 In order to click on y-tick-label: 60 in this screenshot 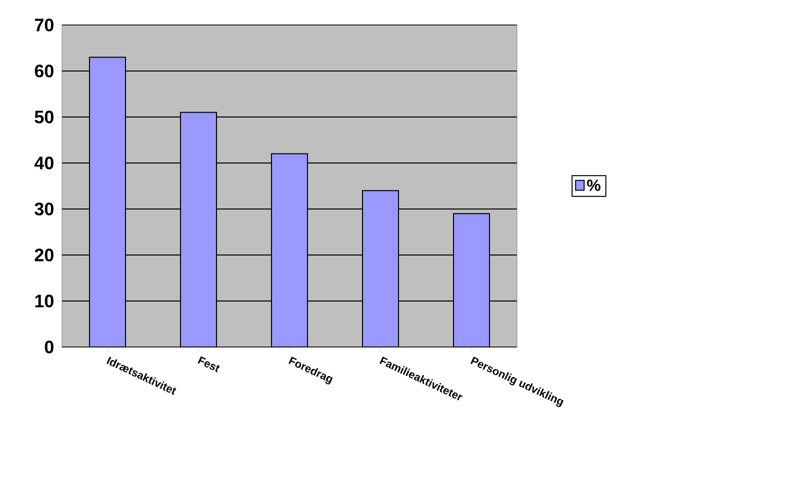, I will do `click(44, 71)`.